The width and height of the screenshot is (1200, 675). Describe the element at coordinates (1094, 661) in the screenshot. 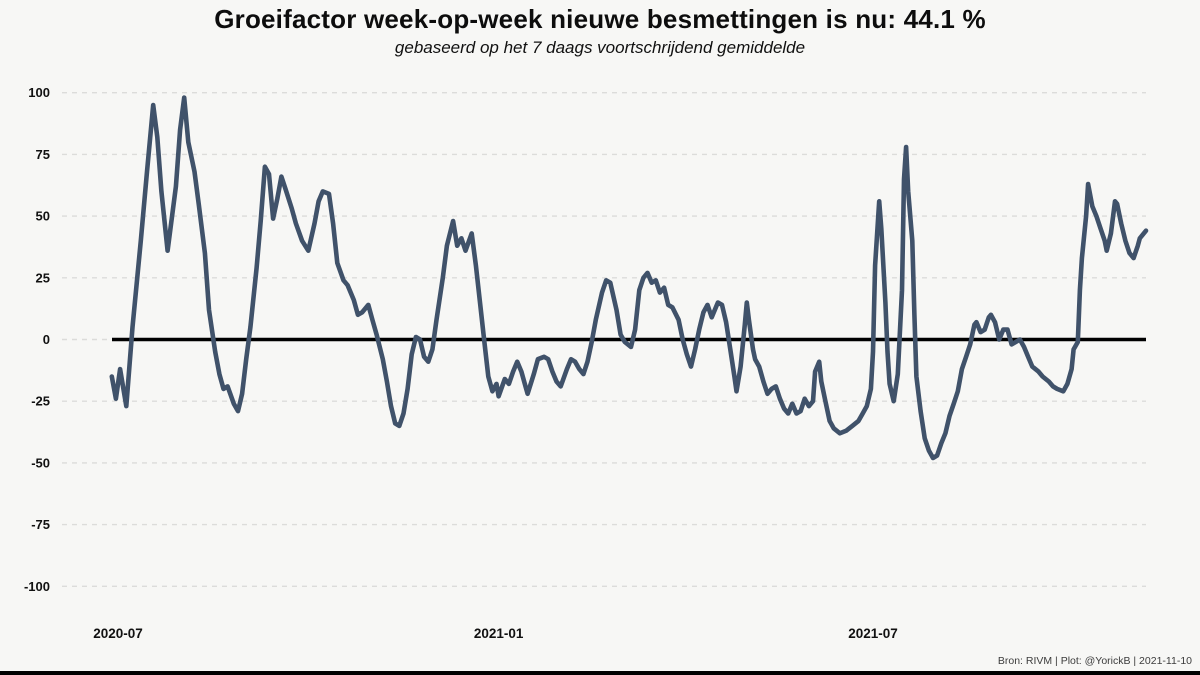

I see `credit-line: Bron: RIVM | Plot: @YorickB | 2021-11-10` at that location.